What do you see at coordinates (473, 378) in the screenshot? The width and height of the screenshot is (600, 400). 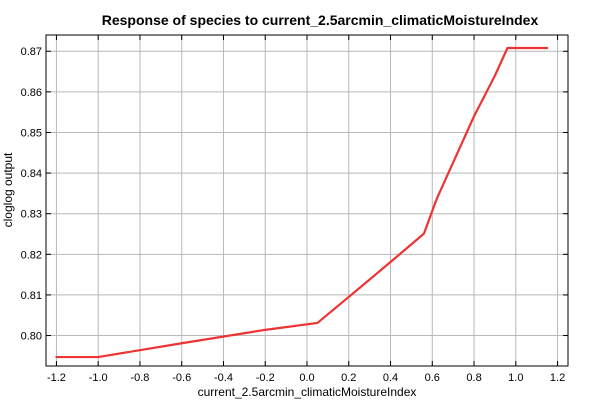 I see `x-tick-label: 0.8` at bounding box center [473, 378].